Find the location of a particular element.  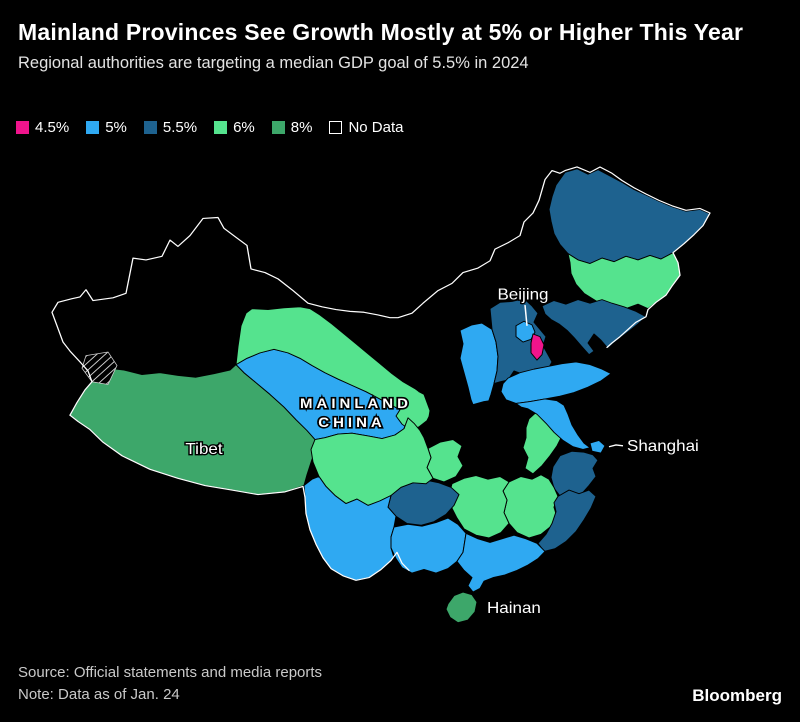

mainland-china-label-line2: CHINA is located at coordinates (351, 423).